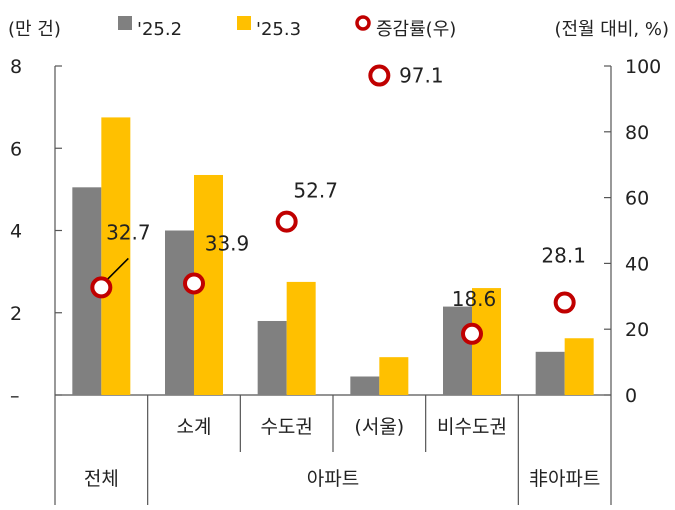 This screenshot has width=675, height=510. I want to click on leader-lines, so click(116, 270).